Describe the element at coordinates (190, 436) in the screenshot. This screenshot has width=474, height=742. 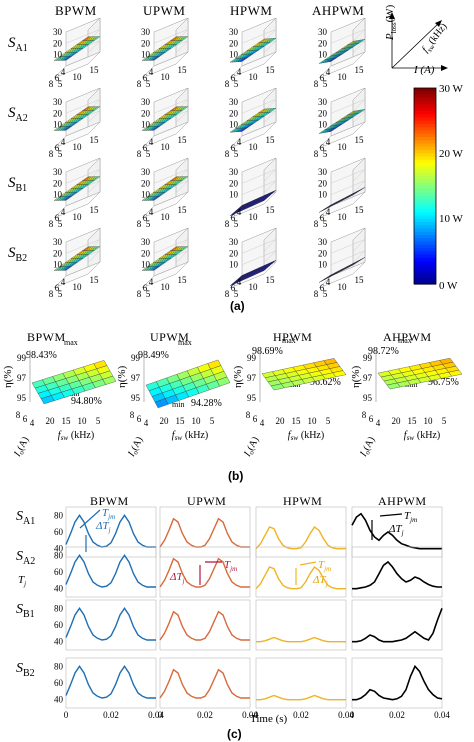
I see `efficiency-xlabel-freq: fsw (kHz)` at that location.